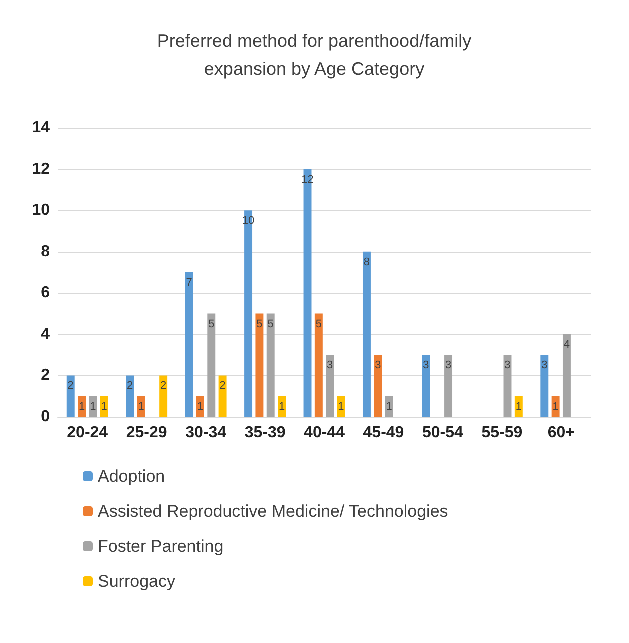 This screenshot has width=629, height=643. What do you see at coordinates (206, 433) in the screenshot?
I see `x-tick-label: 30-34` at bounding box center [206, 433].